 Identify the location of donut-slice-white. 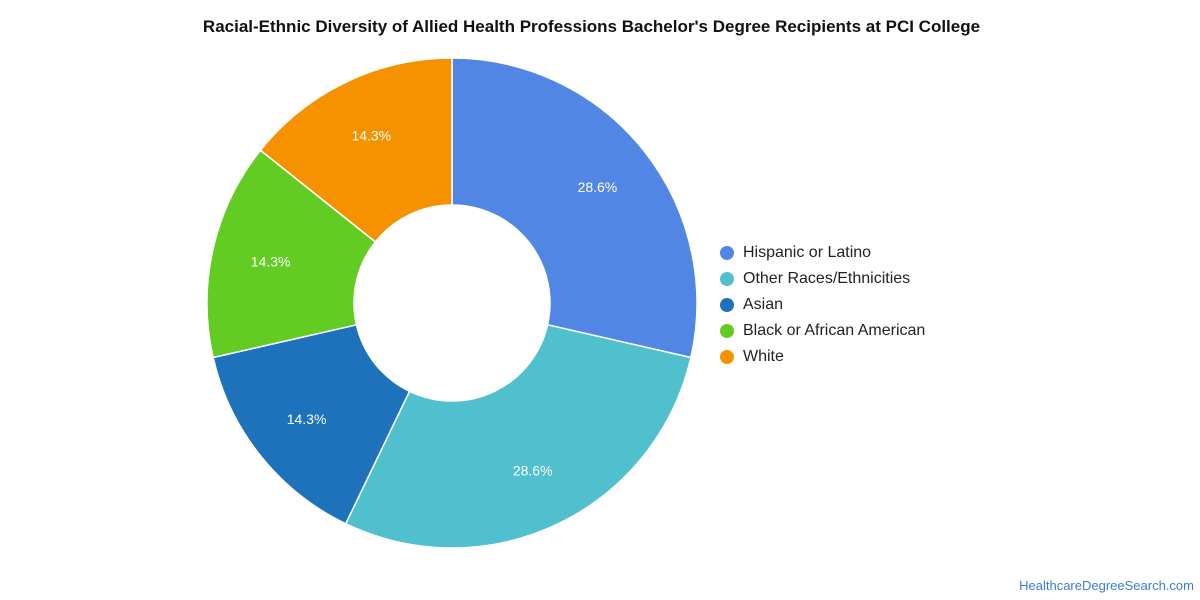
(356, 150).